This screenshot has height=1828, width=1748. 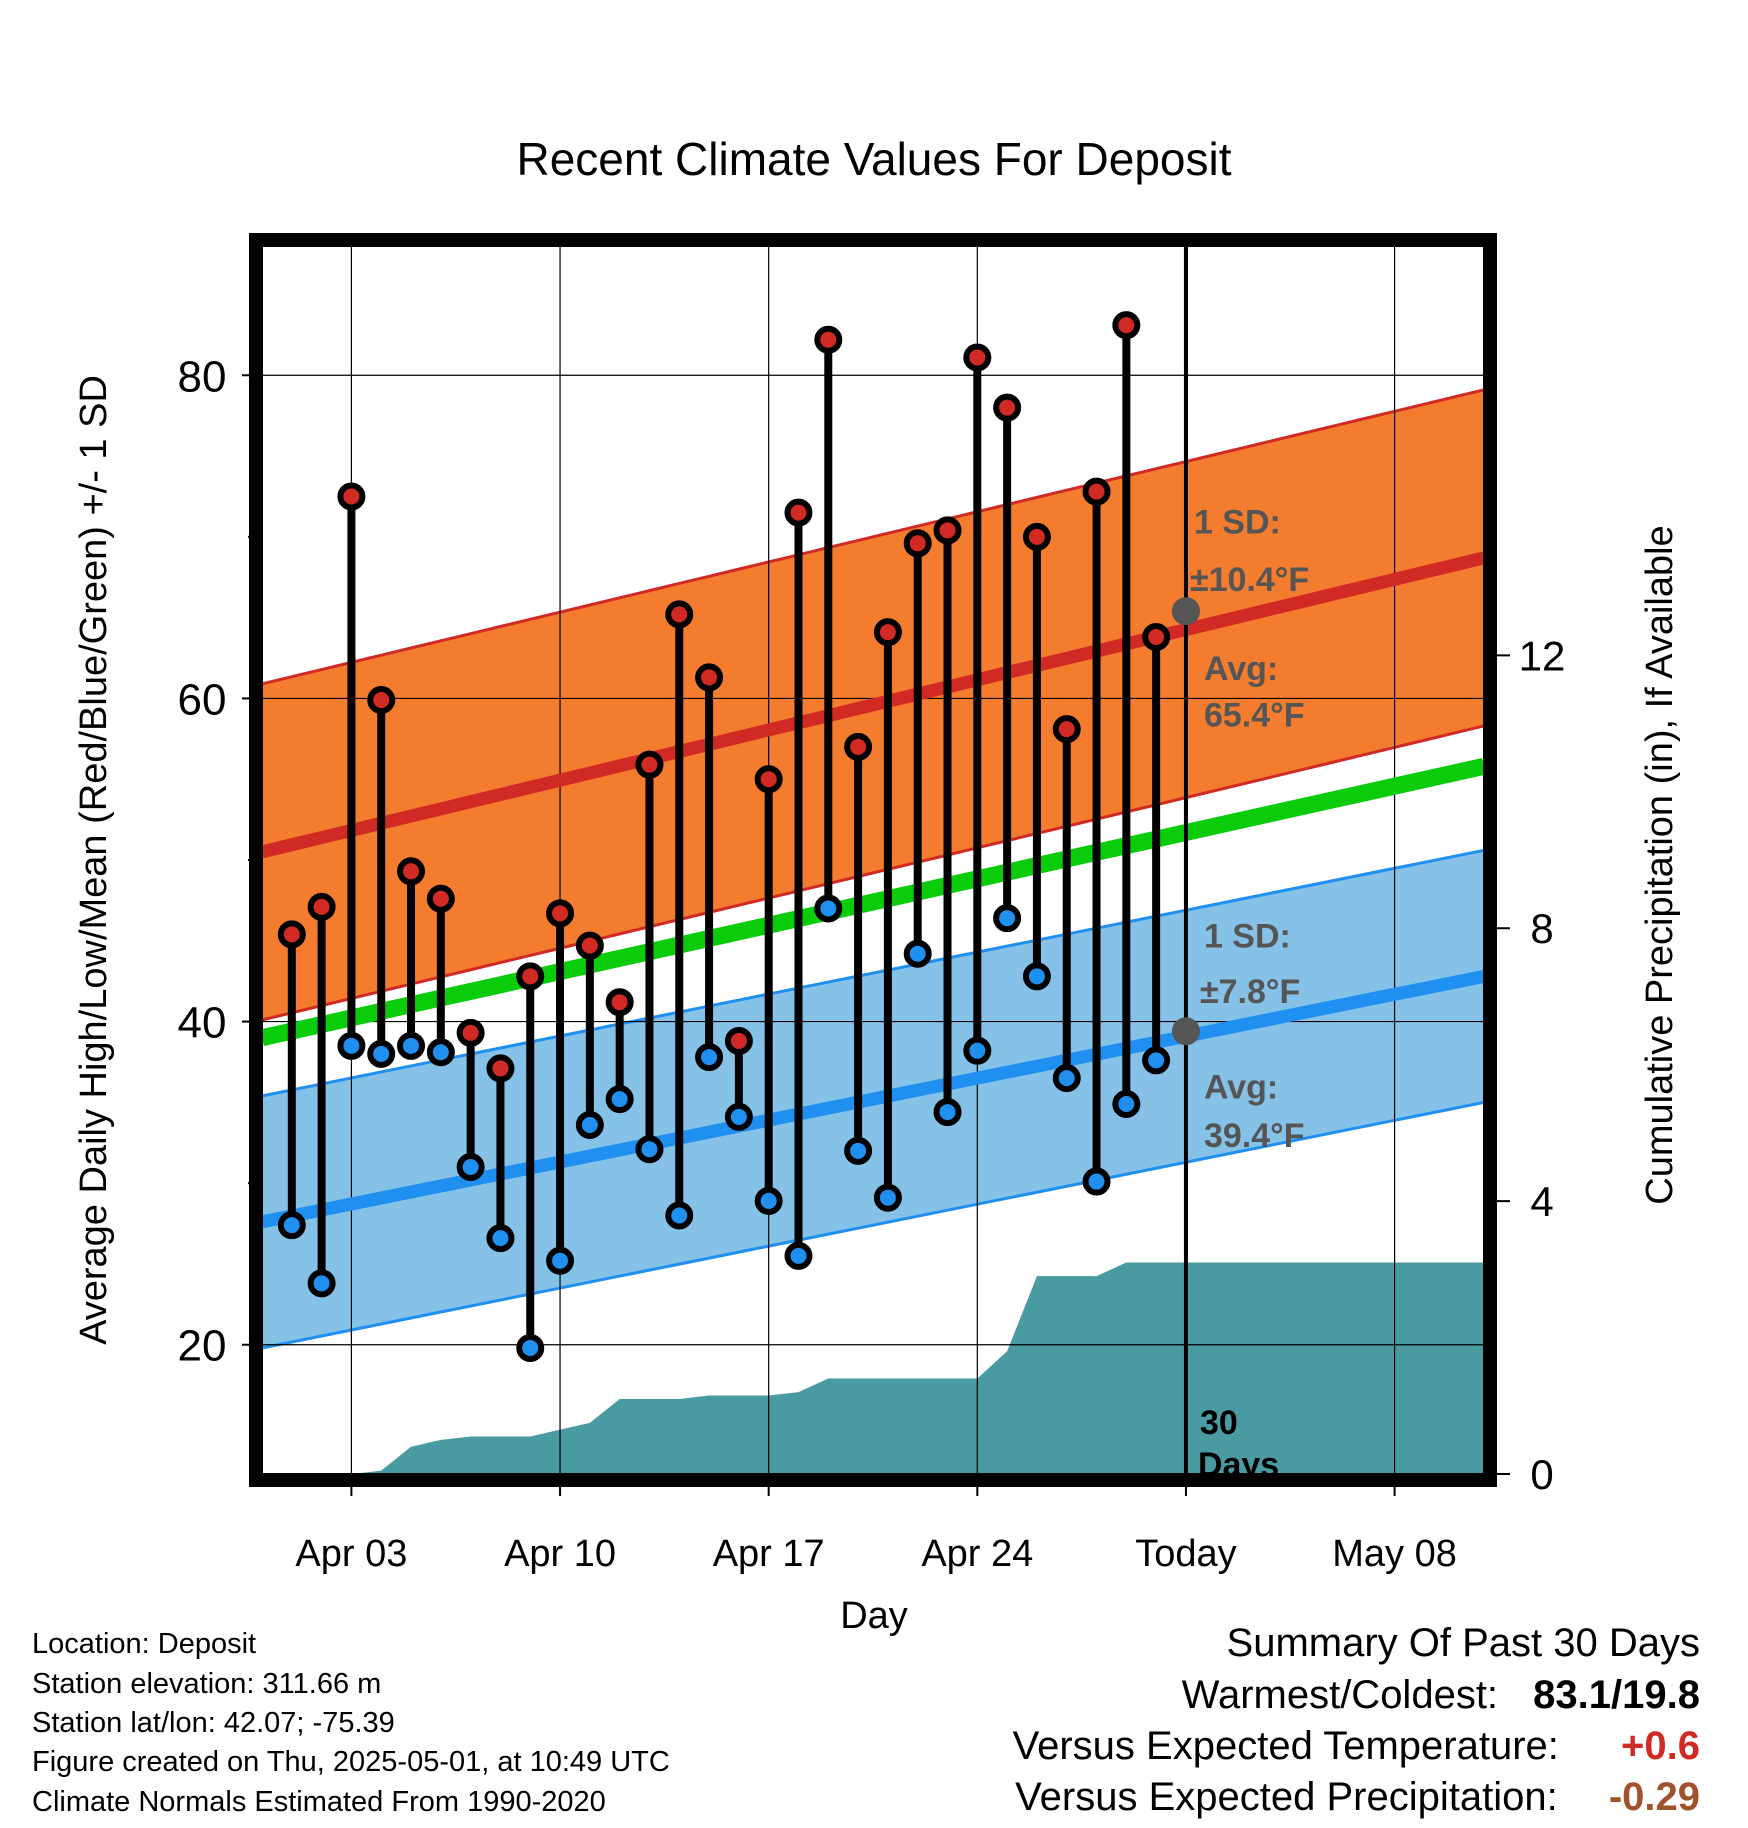 What do you see at coordinates (144, 1644) in the screenshot?
I see `info-location: Location: Deposit` at bounding box center [144, 1644].